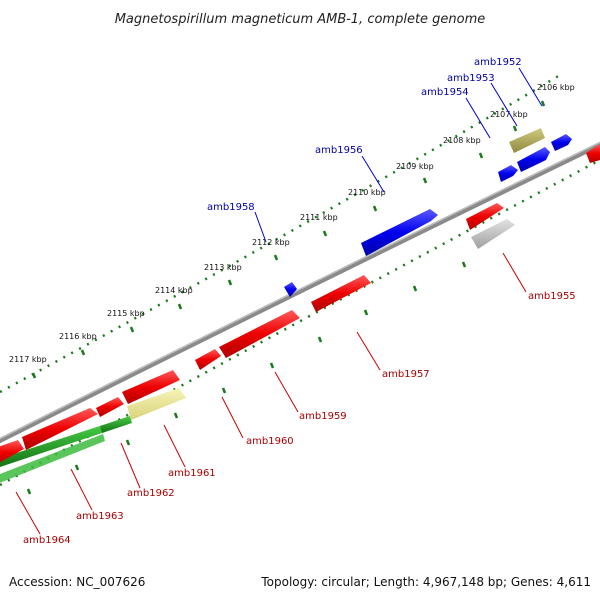 The image size is (600, 600). What do you see at coordinates (208, 359) in the screenshot?
I see `gene-amb1960-a` at bounding box center [208, 359].